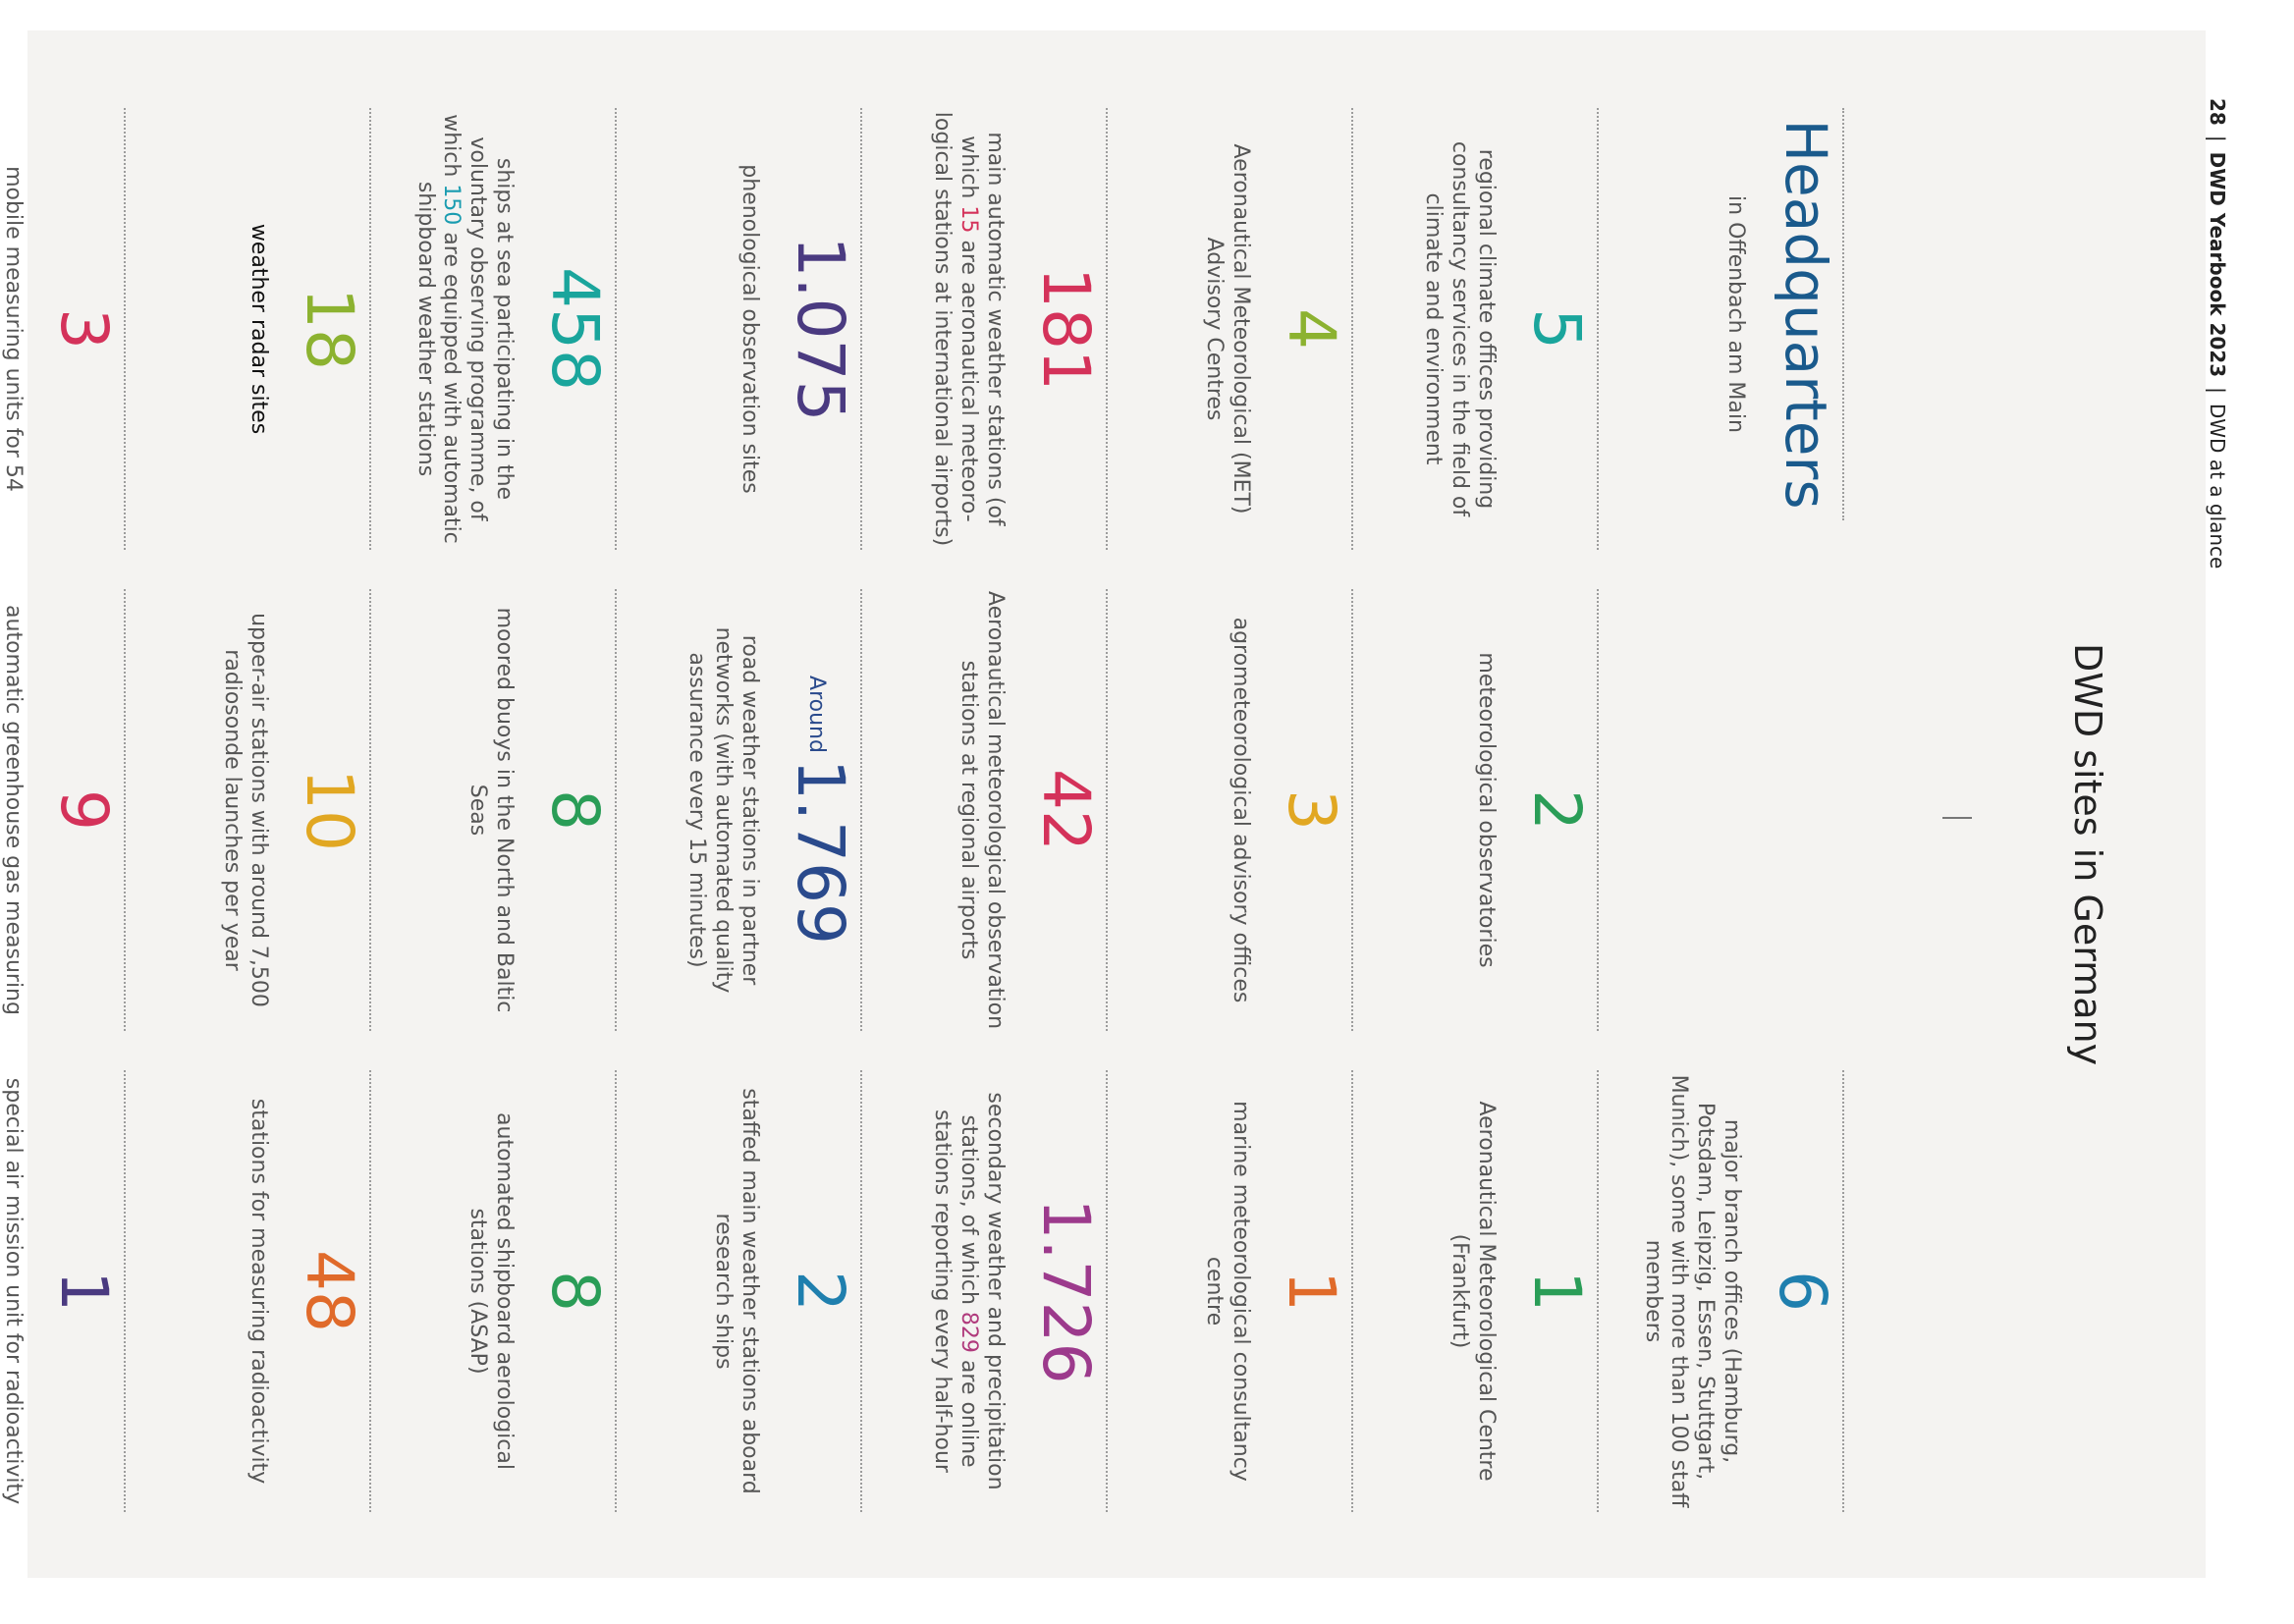 The image size is (2294, 1624). I want to click on site-card-body: 2 meteorological observatories, so click(1535, 810).